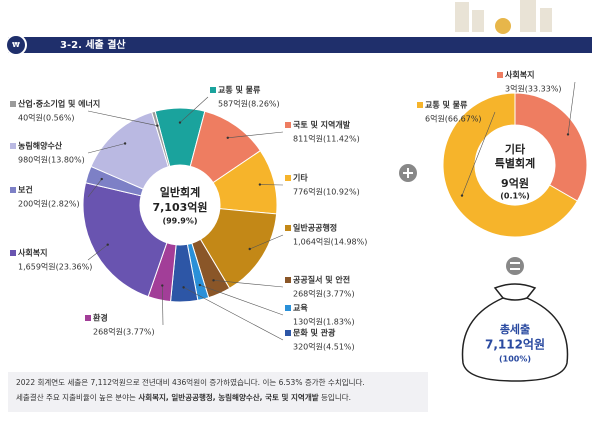 This screenshot has width=600, height=424. Describe the element at coordinates (515, 149) in the screenshot. I see `center-label: 기타` at that location.